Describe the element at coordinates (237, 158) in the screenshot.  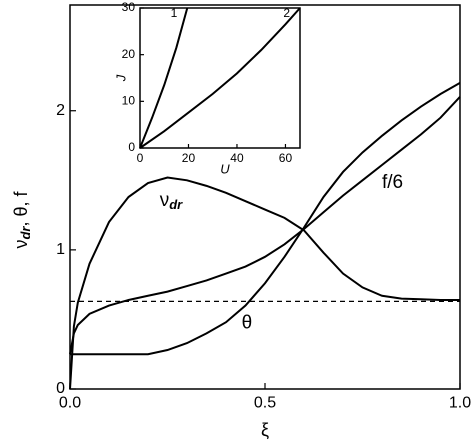
I see `x-tick-label: 40` at that location.